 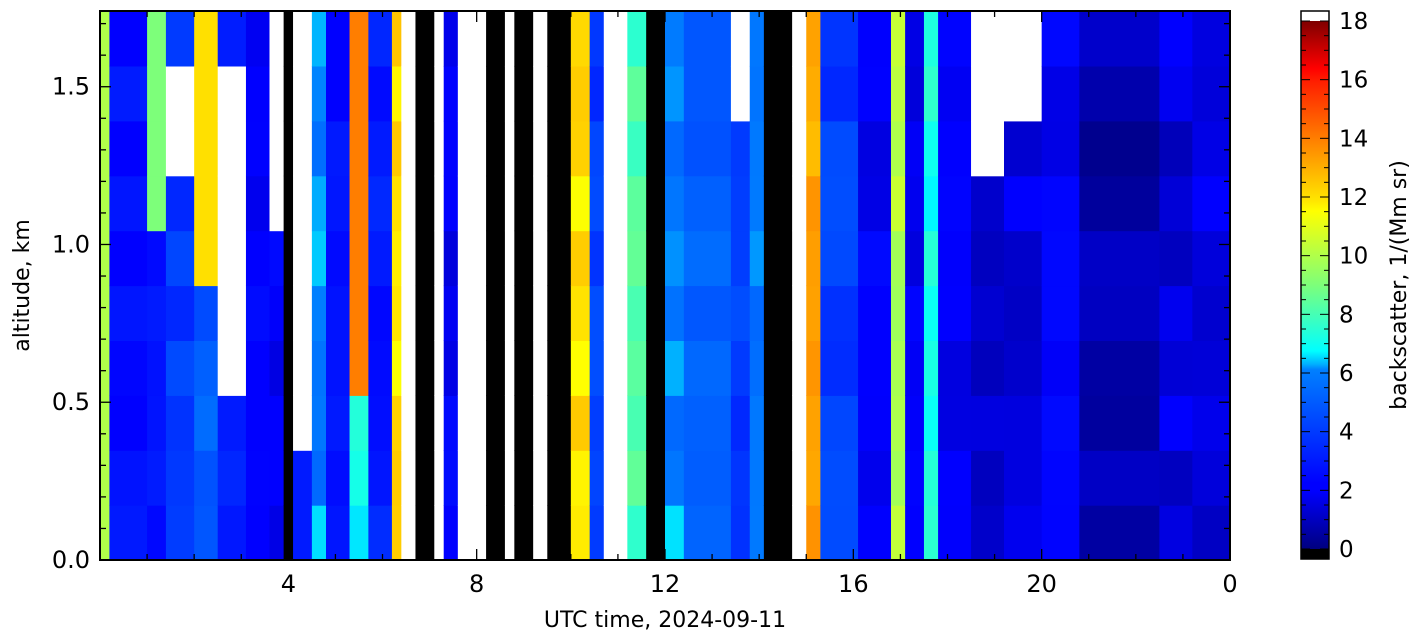 I want to click on colorbar-tick-label: 12, so click(x=1353, y=198).